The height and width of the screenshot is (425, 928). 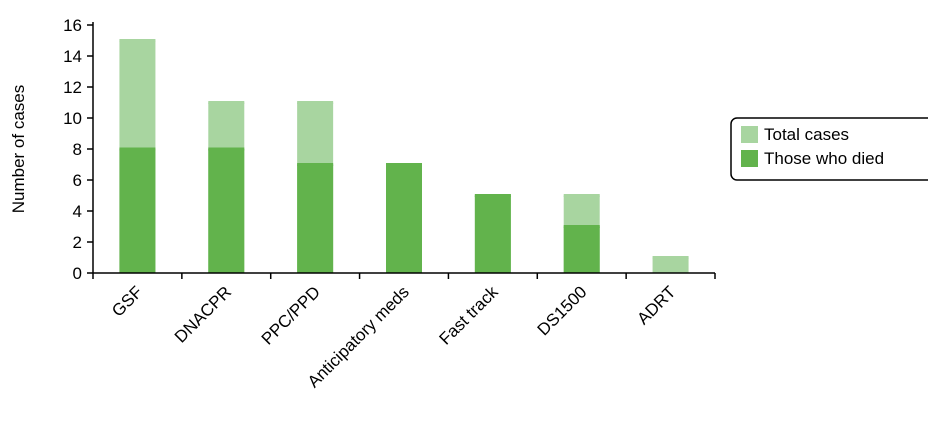 What do you see at coordinates (824, 158) in the screenshot?
I see `legend-label-1: Those who died` at bounding box center [824, 158].